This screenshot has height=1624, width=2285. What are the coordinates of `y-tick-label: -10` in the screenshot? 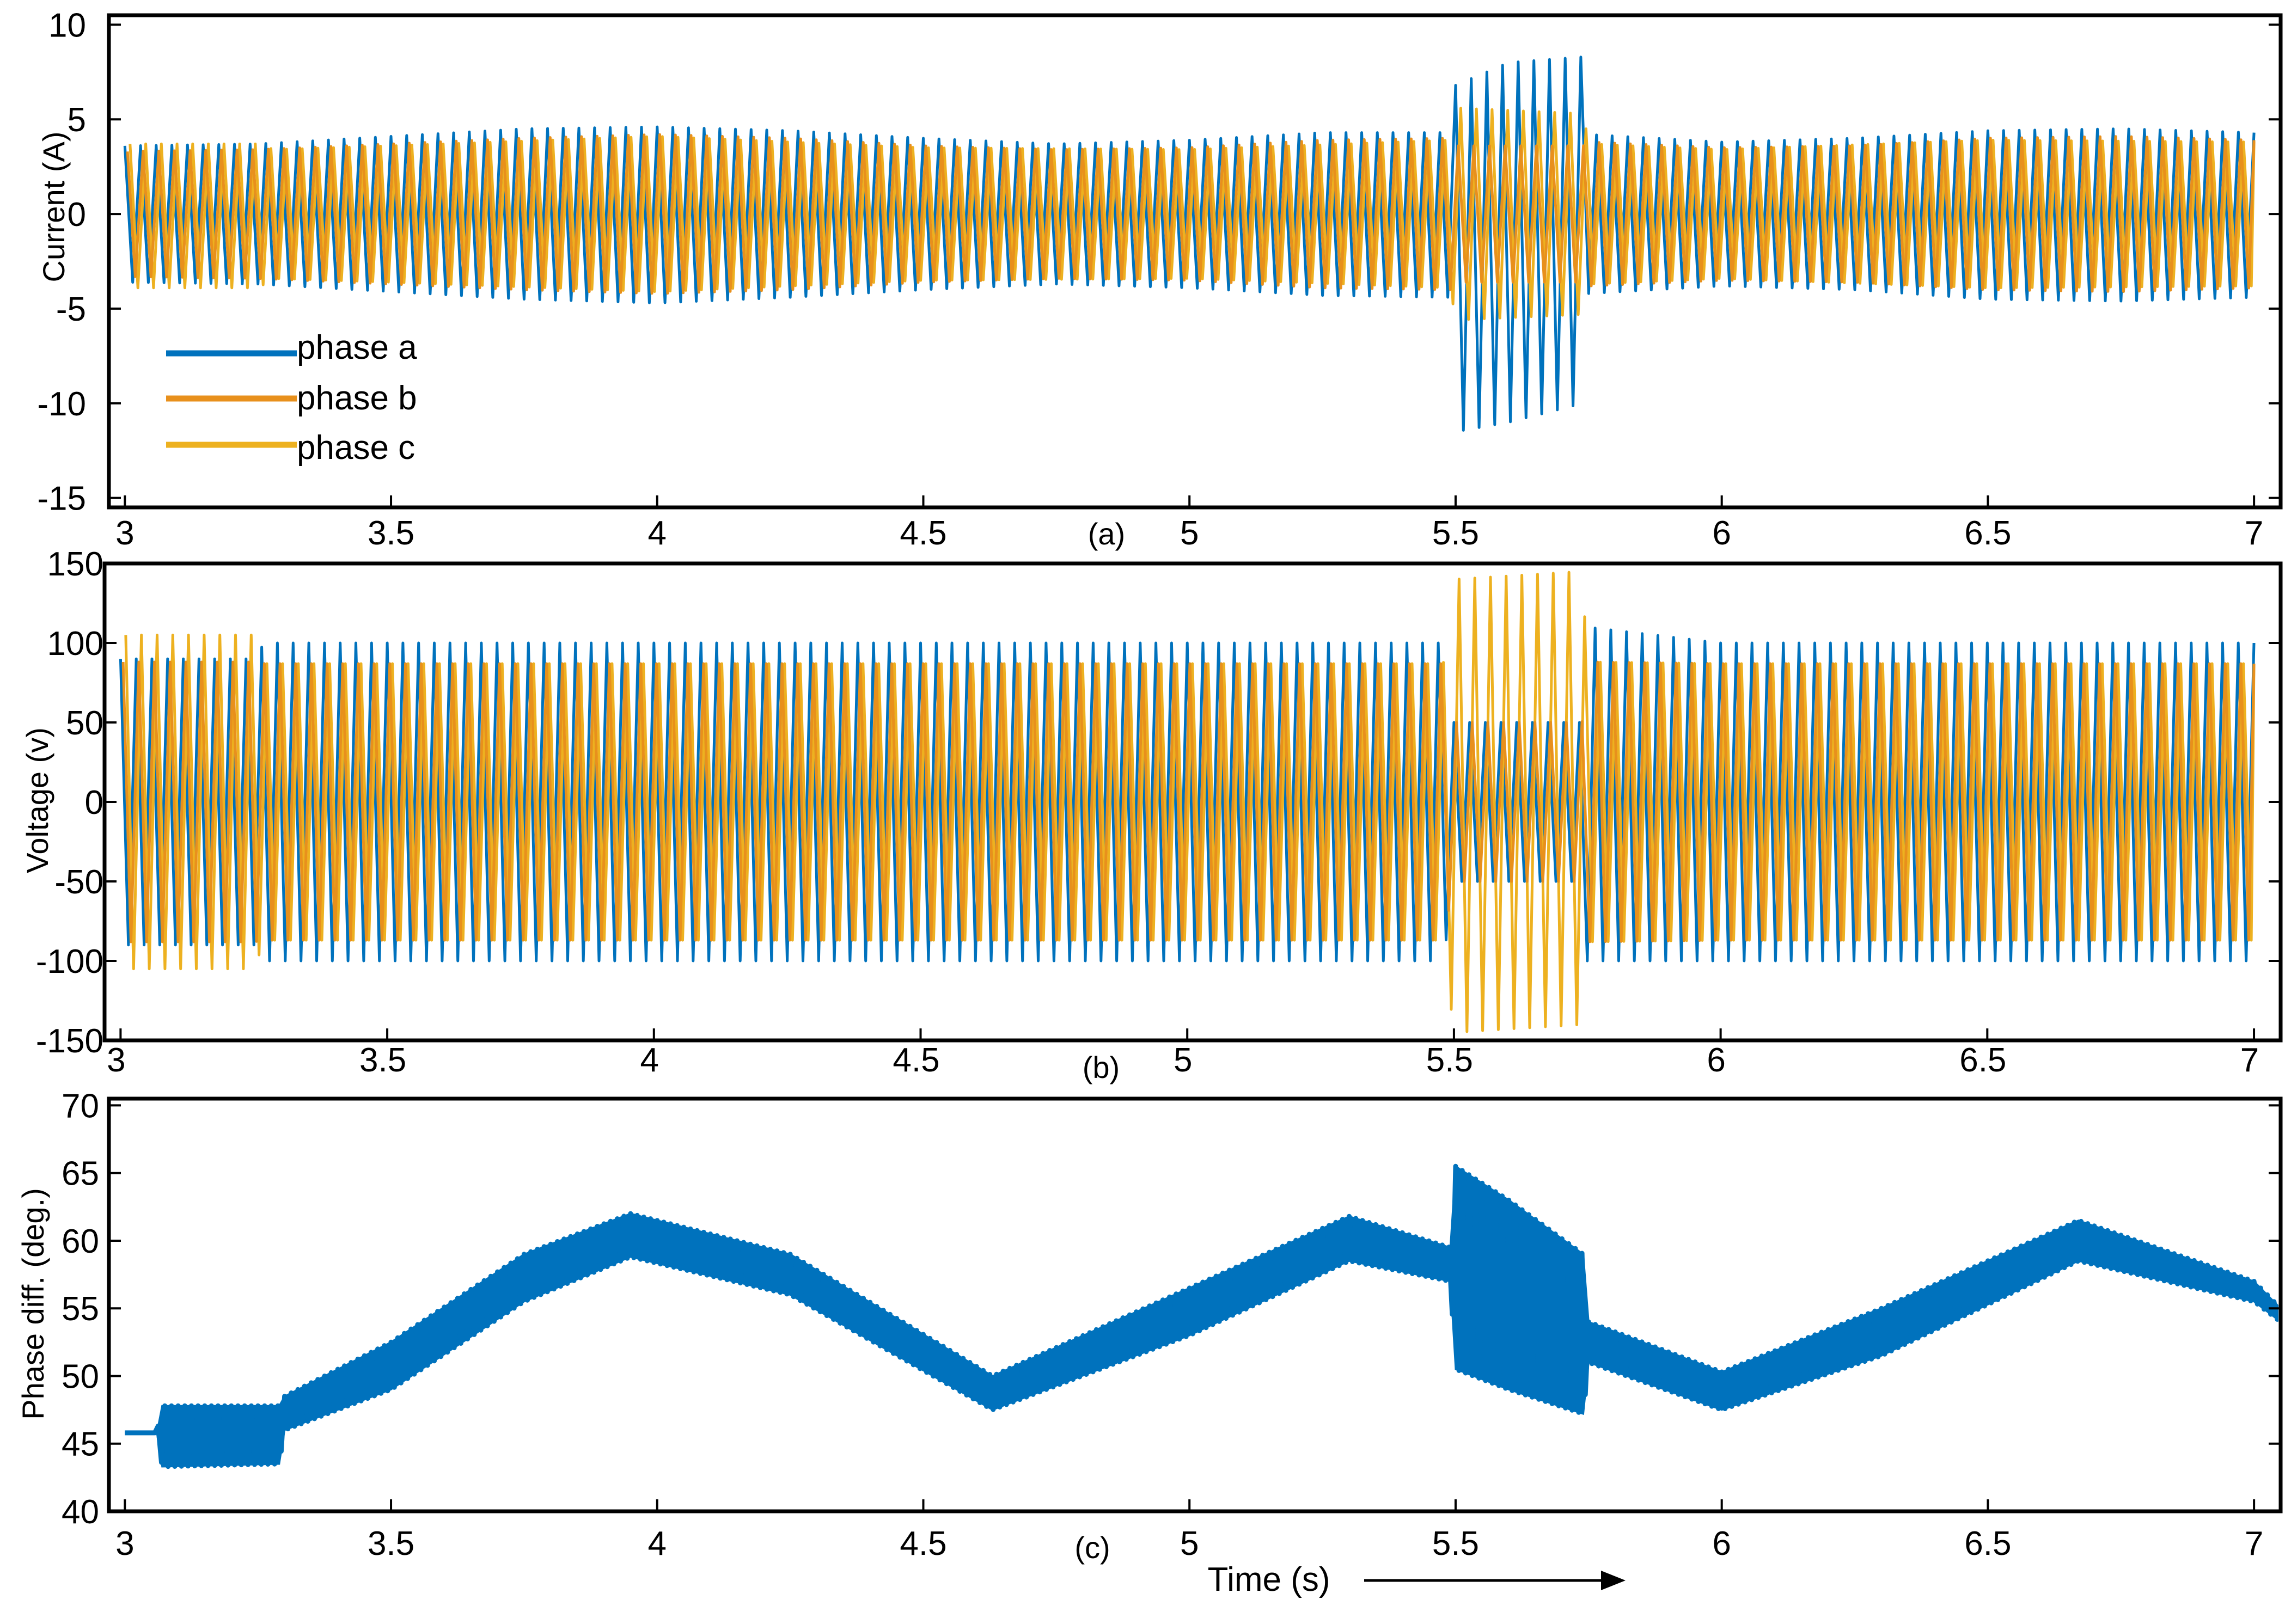 It's located at (61, 404).